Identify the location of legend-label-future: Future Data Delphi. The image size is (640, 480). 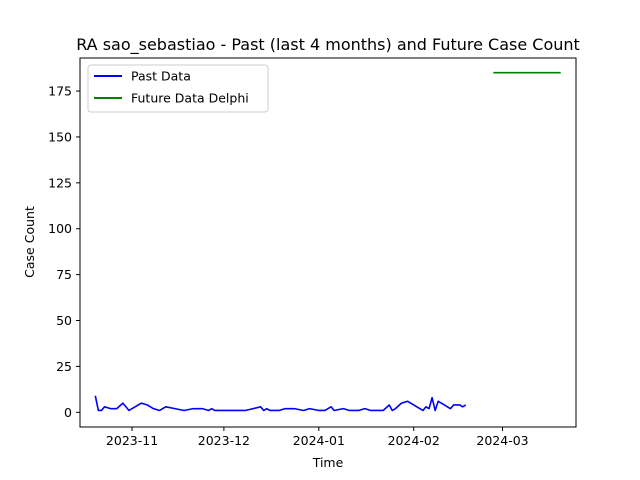
(190, 98).